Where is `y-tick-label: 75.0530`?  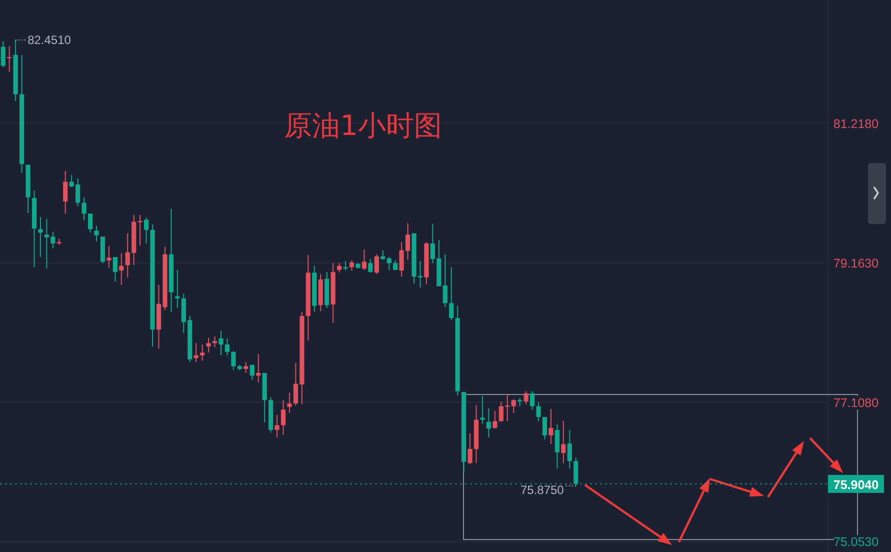
y-tick-label: 75.0530 is located at coordinates (856, 542).